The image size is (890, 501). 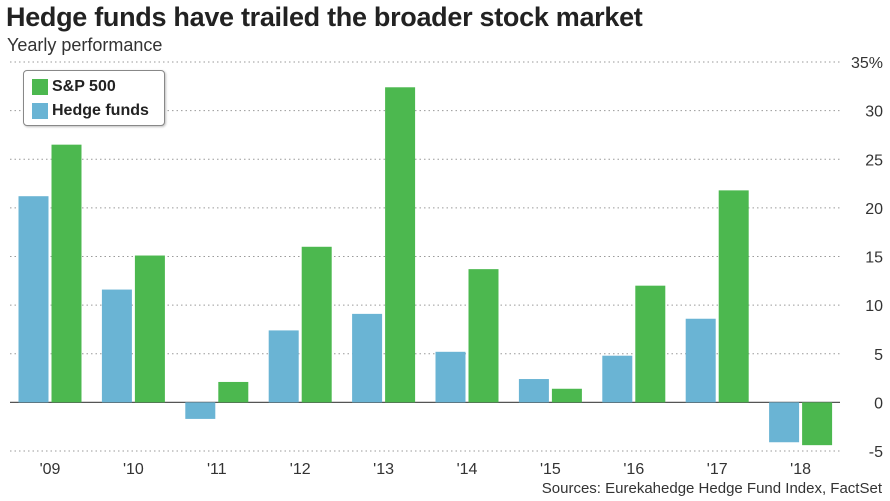 I want to click on legend-label-hedge-funds: Hedge funds, so click(x=100, y=110).